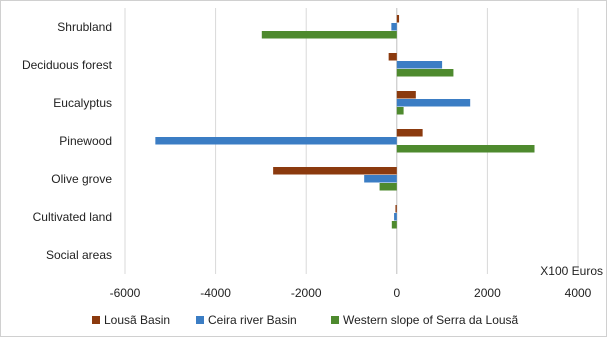 The image size is (607, 342). I want to click on legend-label: Western slope of Serra da Lousã, so click(431, 320).